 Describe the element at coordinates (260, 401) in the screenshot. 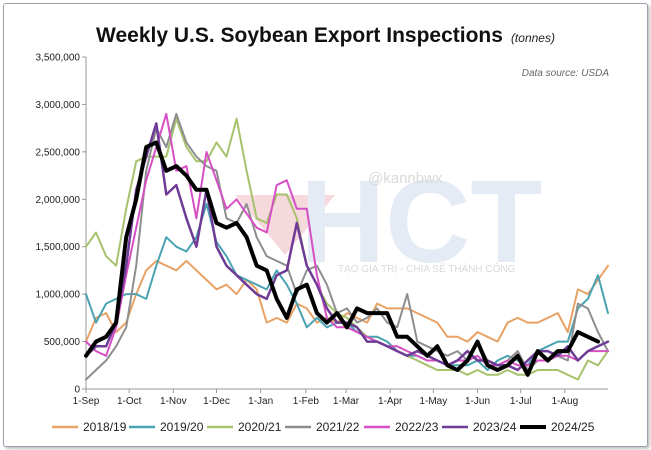

I see `x-tick-label: 1-Jan` at that location.